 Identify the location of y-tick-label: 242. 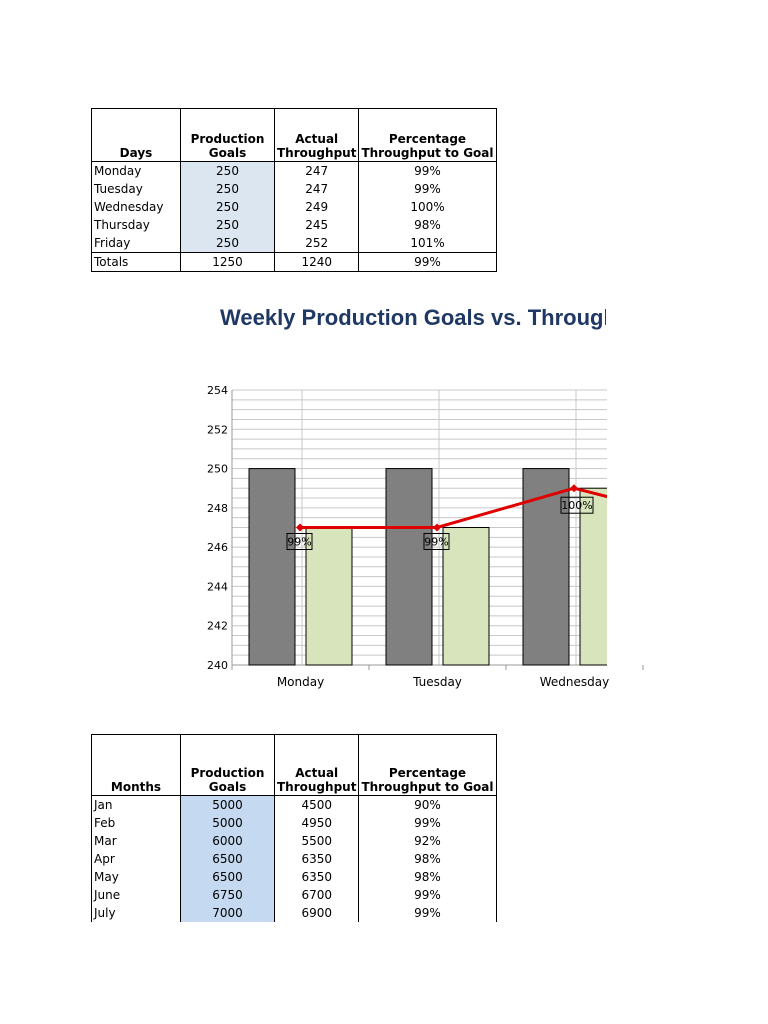
(217, 626).